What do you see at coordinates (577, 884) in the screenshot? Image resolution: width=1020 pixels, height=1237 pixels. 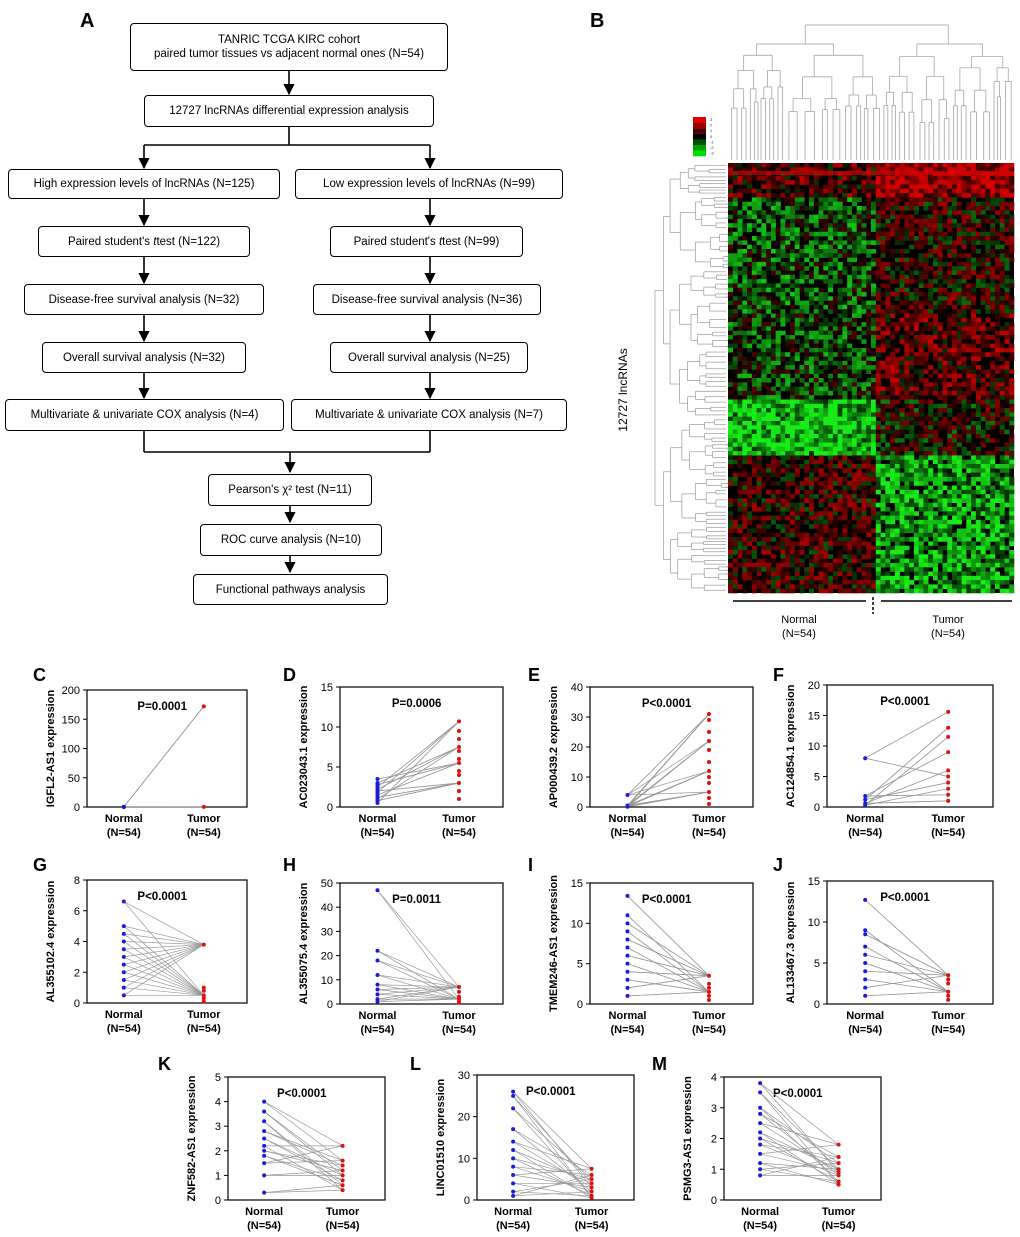 I see `y-tick-label: 15` at bounding box center [577, 884].